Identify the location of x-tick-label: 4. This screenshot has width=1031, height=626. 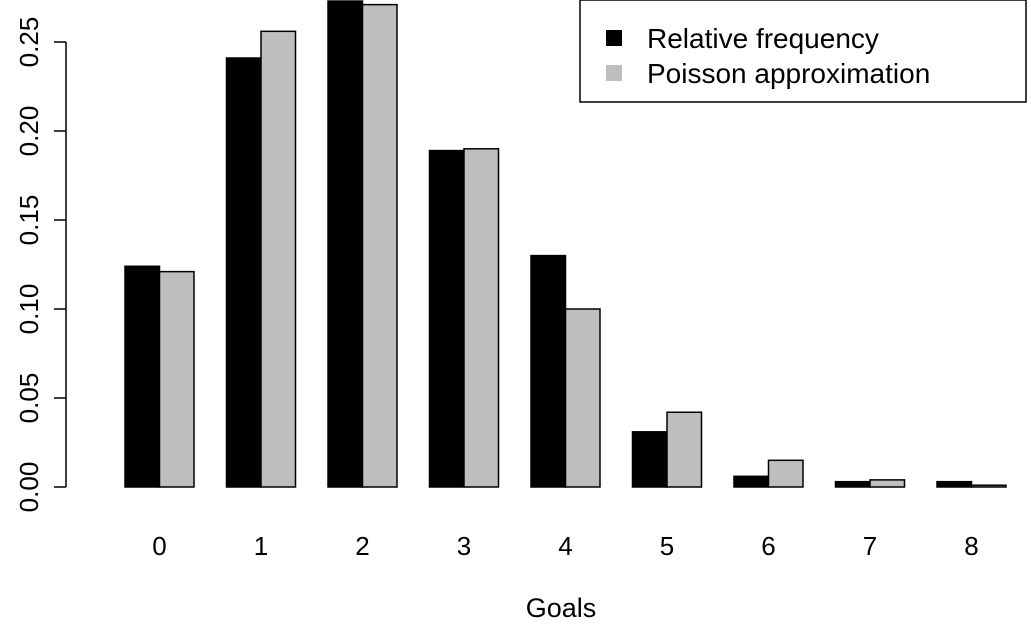
(565, 546).